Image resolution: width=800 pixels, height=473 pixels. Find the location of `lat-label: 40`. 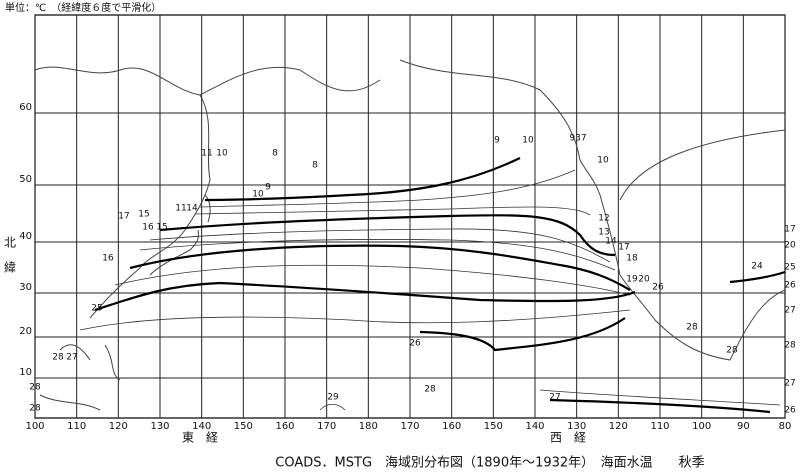

lat-label: 40 is located at coordinates (25, 236).